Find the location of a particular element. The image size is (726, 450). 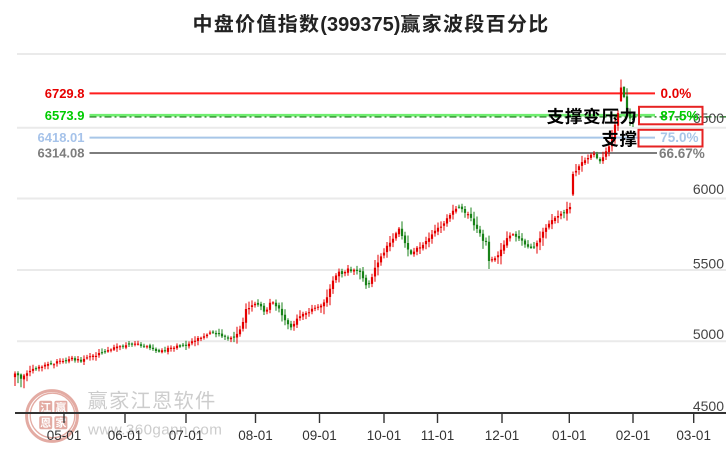

svg-text: 75.0% is located at coordinates (679, 137).